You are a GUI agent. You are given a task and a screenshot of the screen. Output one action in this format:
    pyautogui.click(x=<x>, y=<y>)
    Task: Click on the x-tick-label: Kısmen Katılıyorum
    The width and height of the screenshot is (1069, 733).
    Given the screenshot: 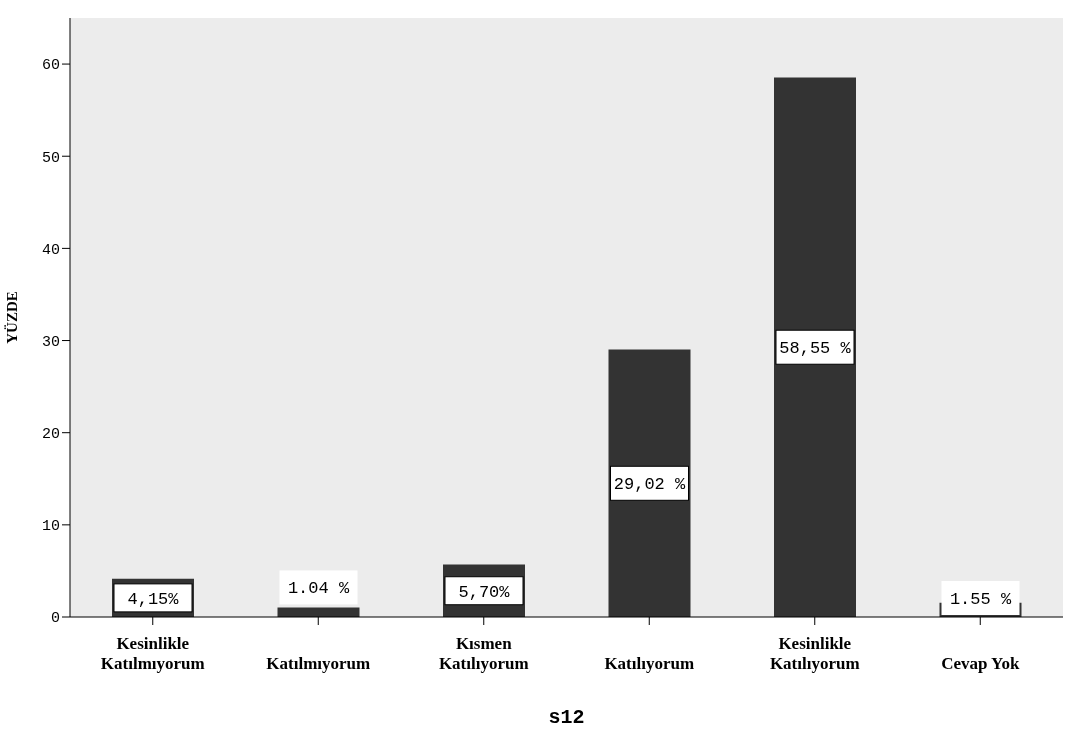 What is the action you would take?
    pyautogui.click(x=483, y=653)
    